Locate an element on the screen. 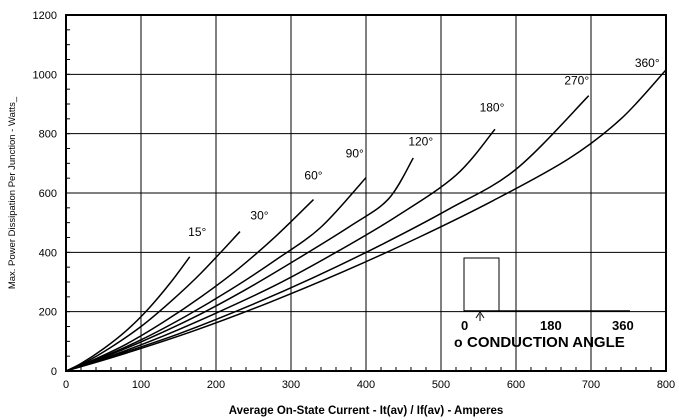 The height and width of the screenshot is (420, 679). y-tick-label: 400 is located at coordinates (48, 253).